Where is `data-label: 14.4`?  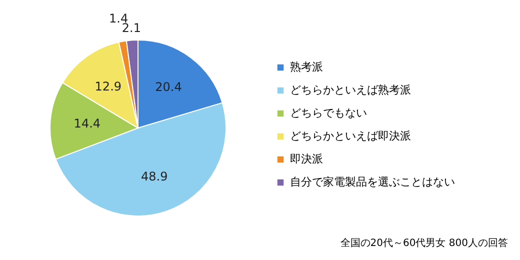 data-label: 14.4 is located at coordinates (87, 123).